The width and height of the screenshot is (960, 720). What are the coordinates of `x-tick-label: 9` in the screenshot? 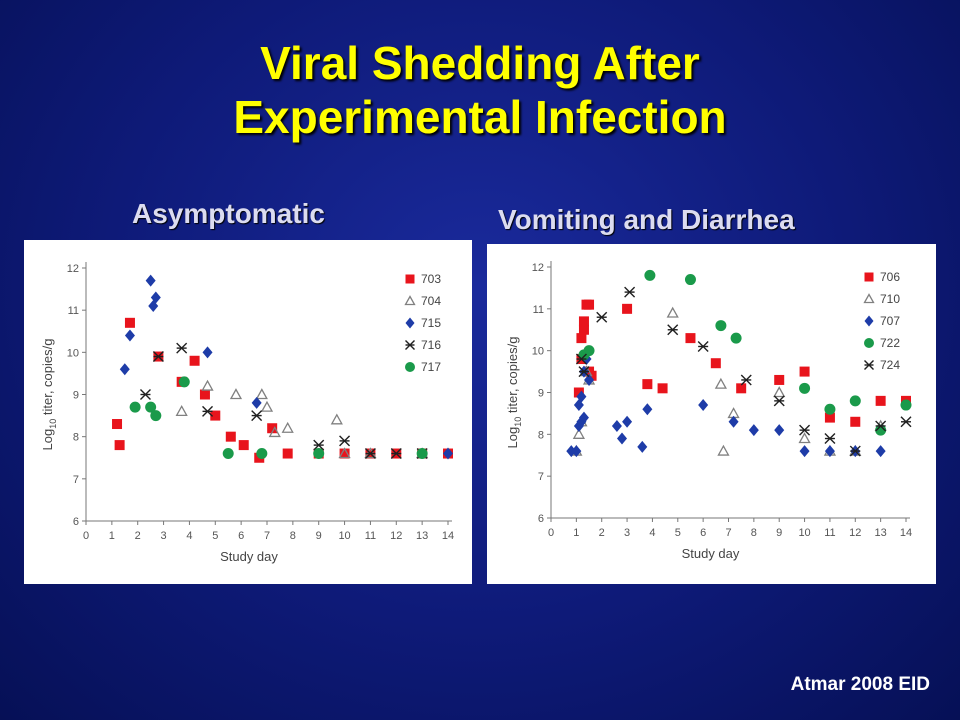 It's located at (319, 536).